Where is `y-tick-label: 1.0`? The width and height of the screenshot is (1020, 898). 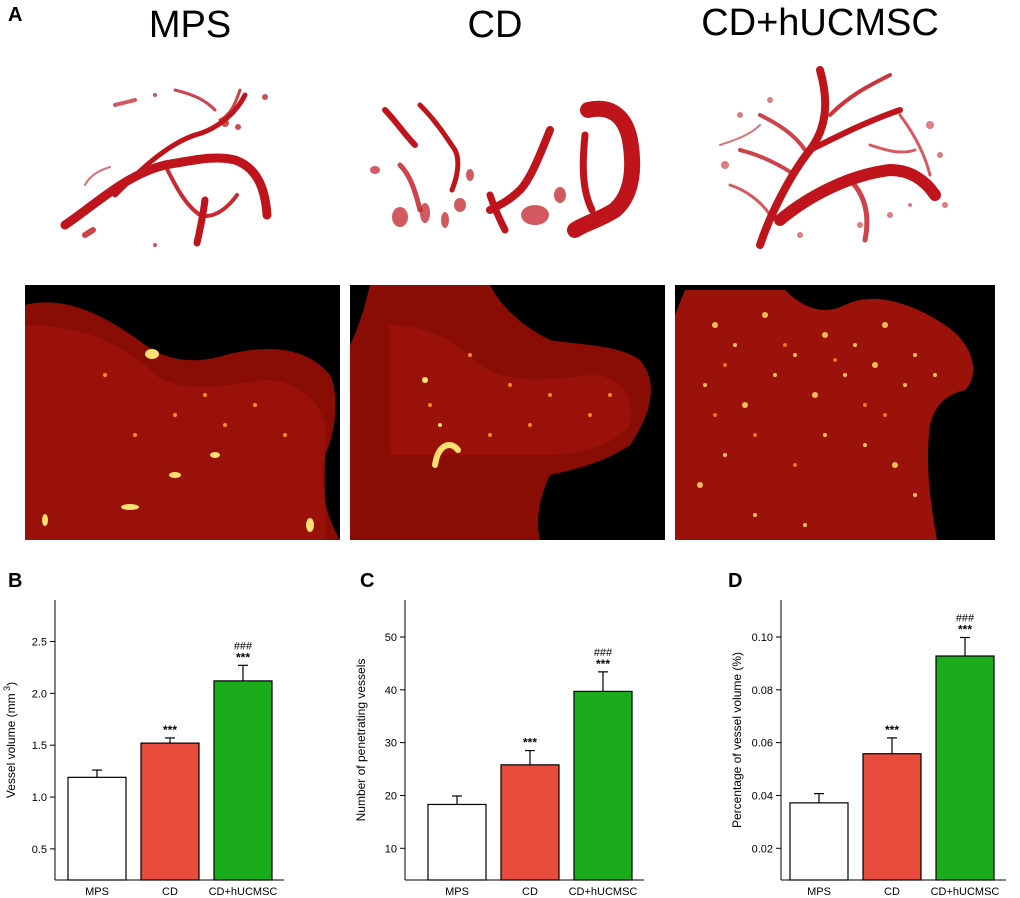
y-tick-label: 1.0 is located at coordinates (39, 798).